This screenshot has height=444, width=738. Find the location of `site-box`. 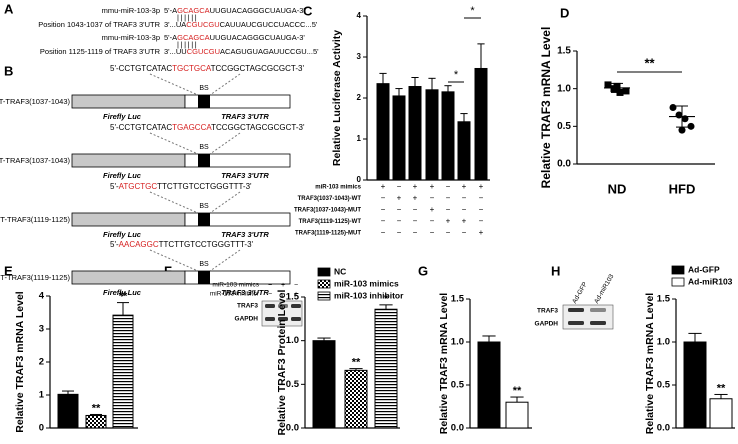

site-box is located at coordinates (204, 160).